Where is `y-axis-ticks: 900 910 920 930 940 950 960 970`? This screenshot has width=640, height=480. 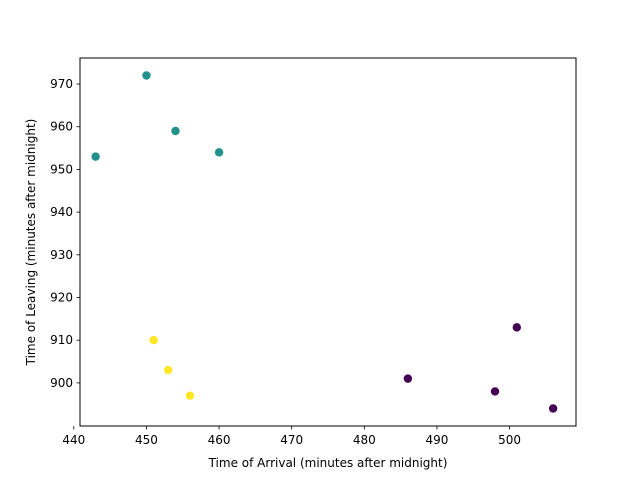
y-axis-ticks: 900 910 920 930 940 950 960 970 is located at coordinates (65, 233).